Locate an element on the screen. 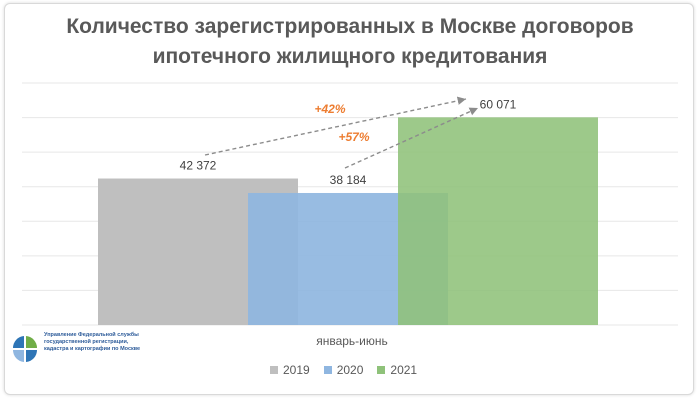 This screenshot has width=700, height=400. logo-icon is located at coordinates (25, 349).